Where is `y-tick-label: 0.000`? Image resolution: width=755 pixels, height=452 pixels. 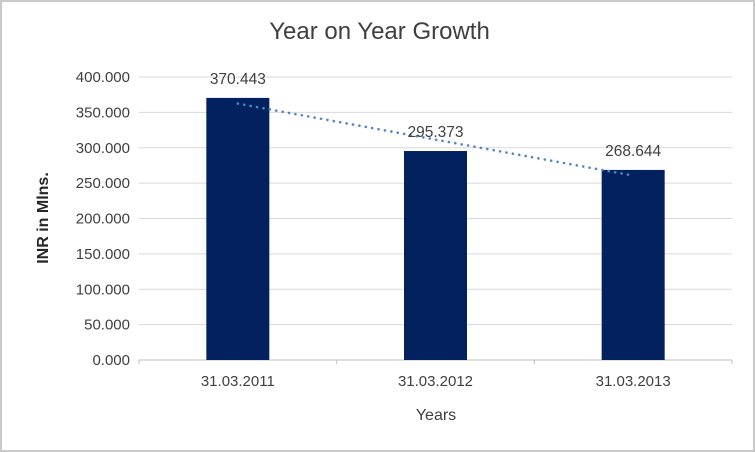 y-tick-label: 0.000 is located at coordinates (111, 360).